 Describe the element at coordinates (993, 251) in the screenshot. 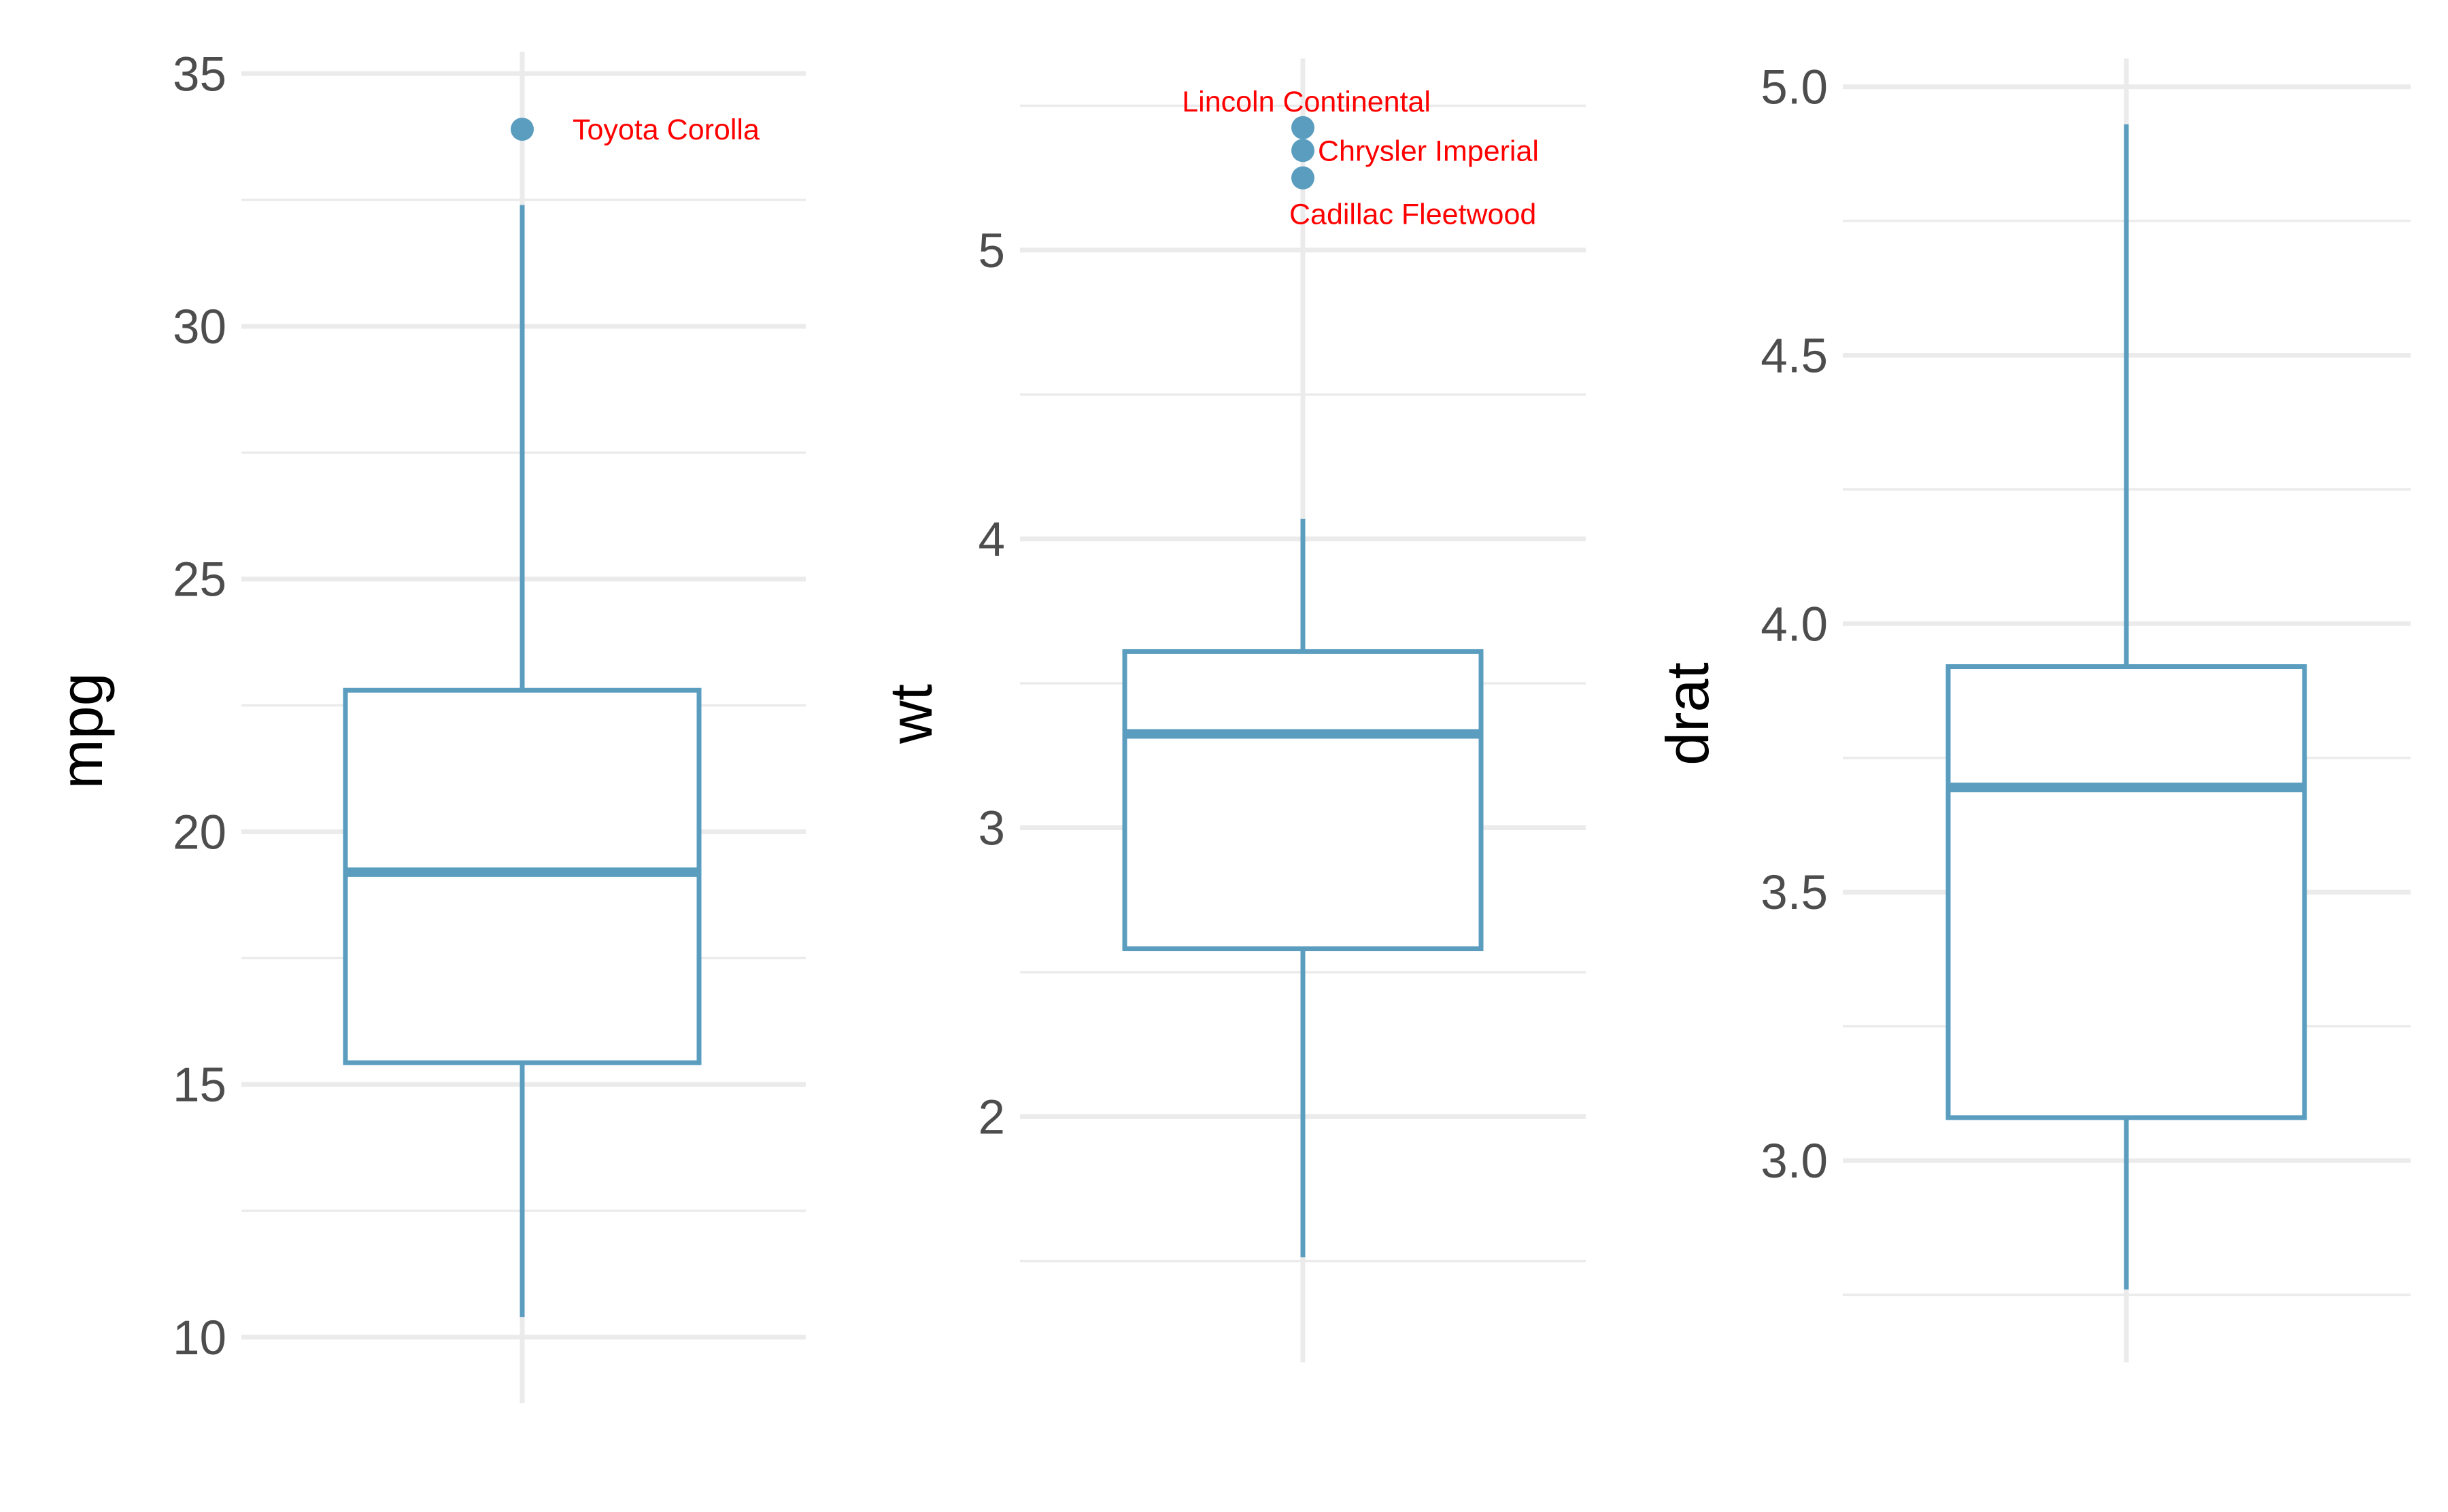

I see `y-tick-label: 5` at that location.